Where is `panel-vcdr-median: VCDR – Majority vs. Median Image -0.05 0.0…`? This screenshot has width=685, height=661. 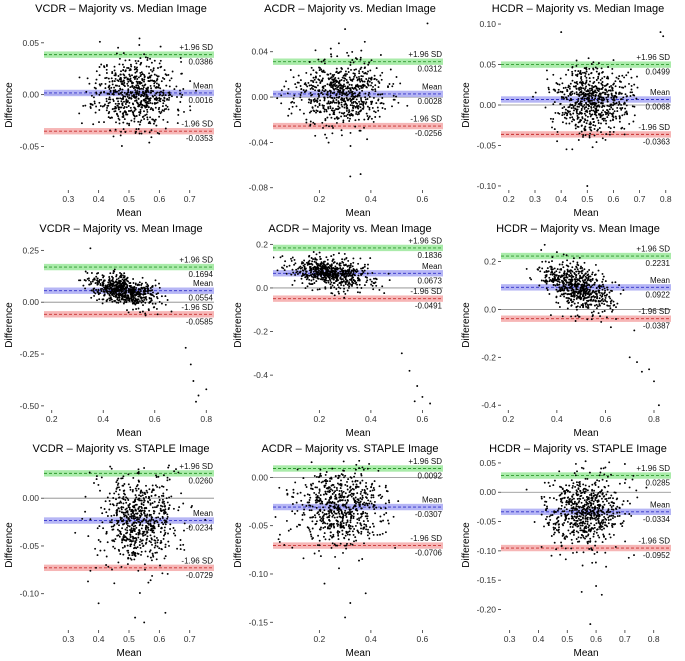 panel-vcdr-median: VCDR – Majority vs. Median Image -0.05 0.0… is located at coordinates (114, 110).